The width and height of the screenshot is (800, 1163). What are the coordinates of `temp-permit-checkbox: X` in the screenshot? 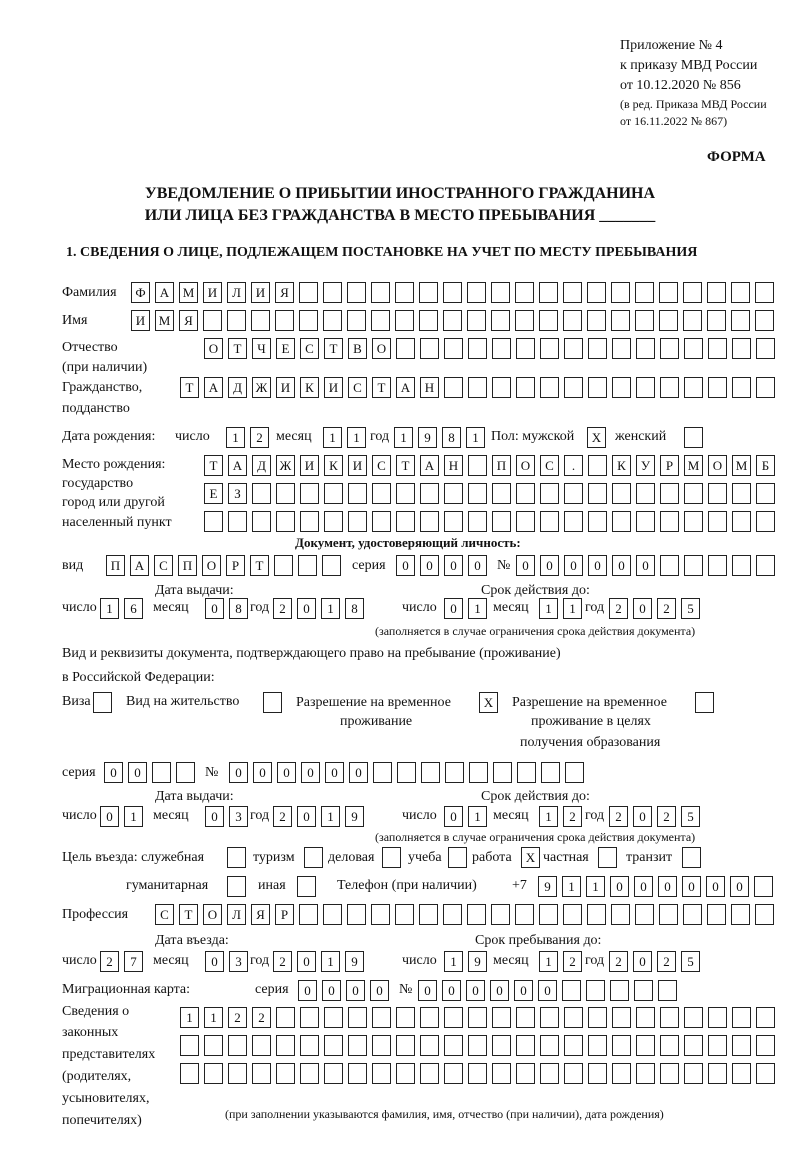 It's located at (491, 702).